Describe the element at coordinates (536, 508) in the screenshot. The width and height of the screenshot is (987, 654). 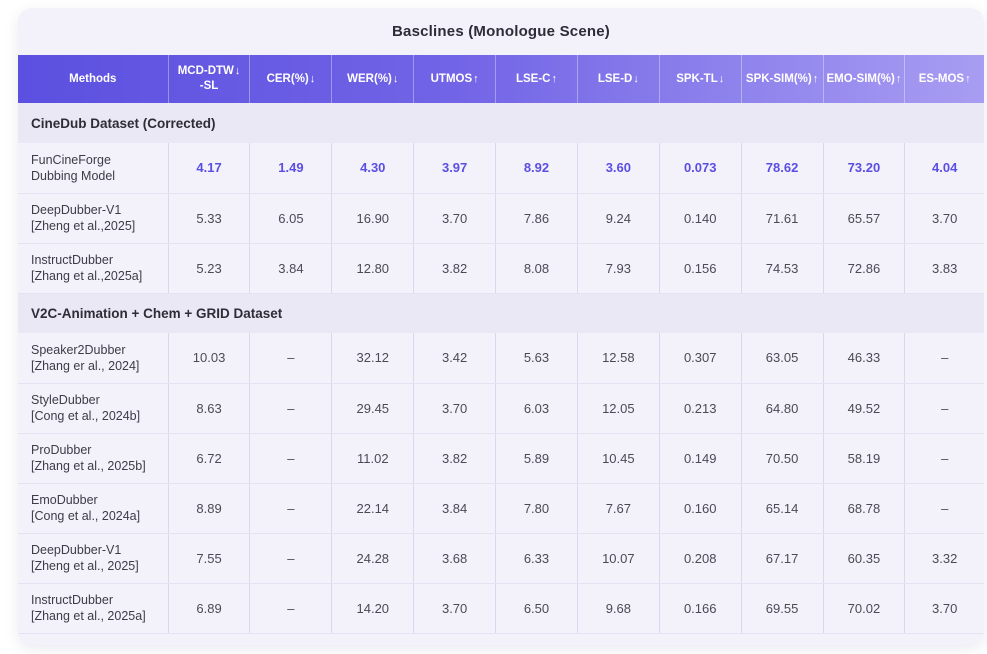
I see `metric-value-cell-lse-c: 7.80` at that location.